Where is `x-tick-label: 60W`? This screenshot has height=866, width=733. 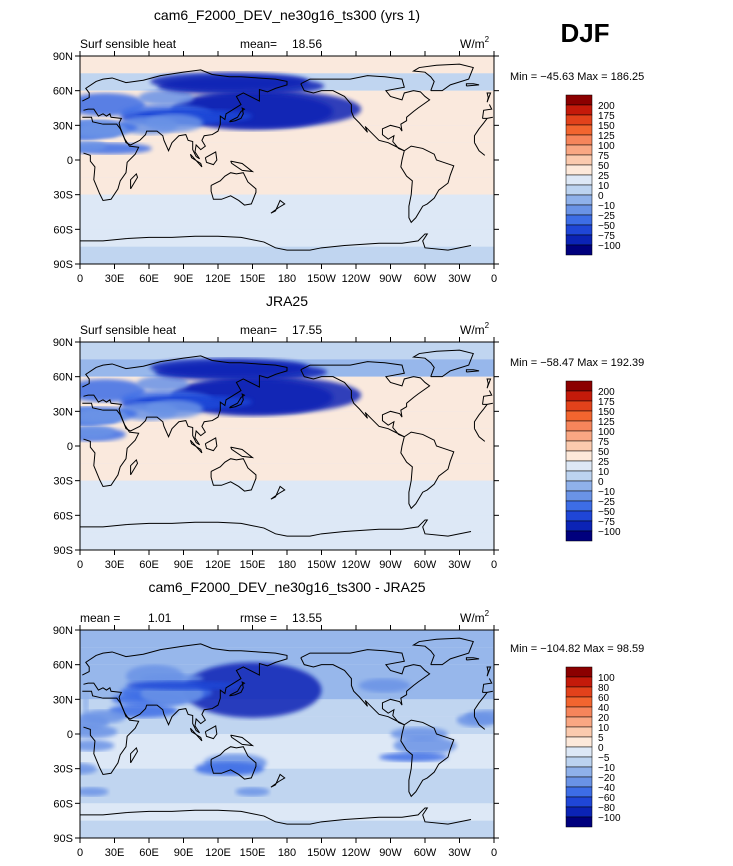 x-tick-label: 60W is located at coordinates (425, 279).